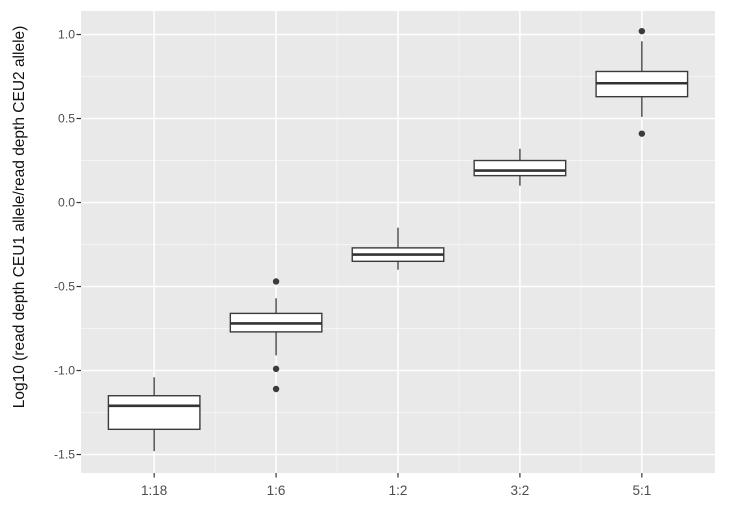  Describe the element at coordinates (64, 371) in the screenshot. I see `y-tick-label: -1.0` at that location.